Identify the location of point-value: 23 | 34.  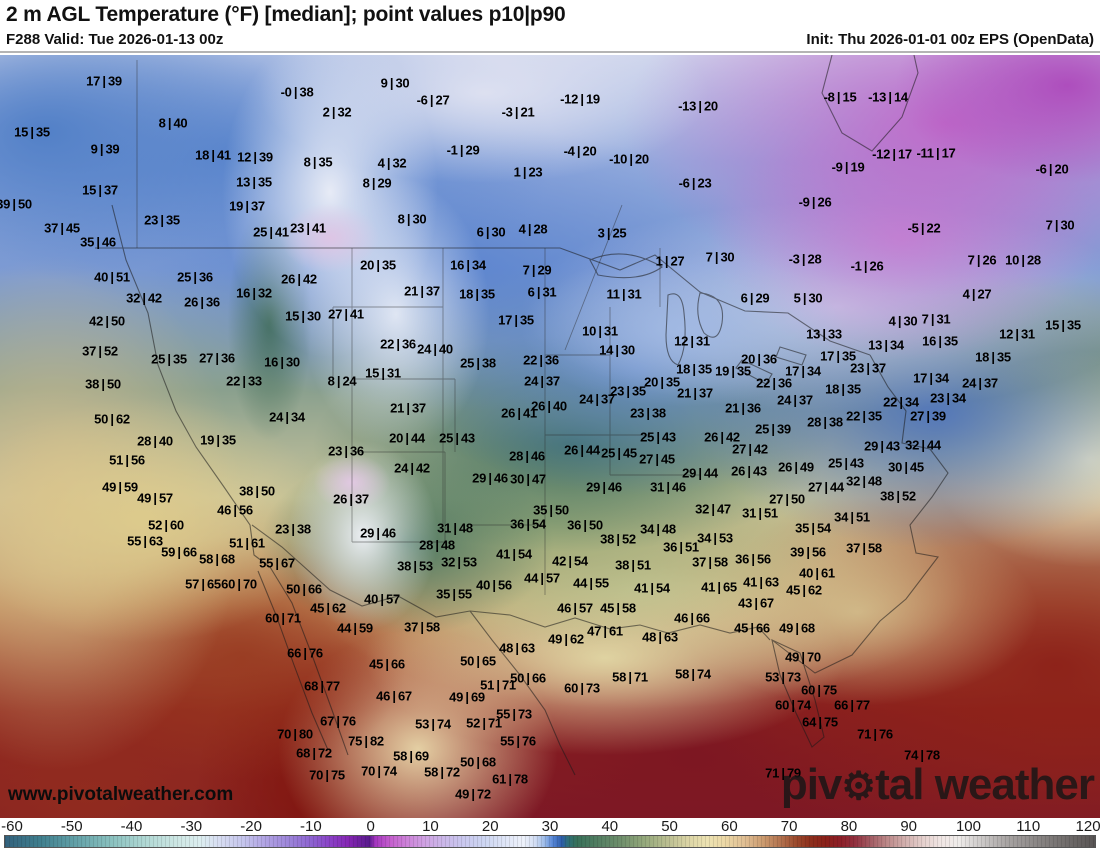
(948, 398).